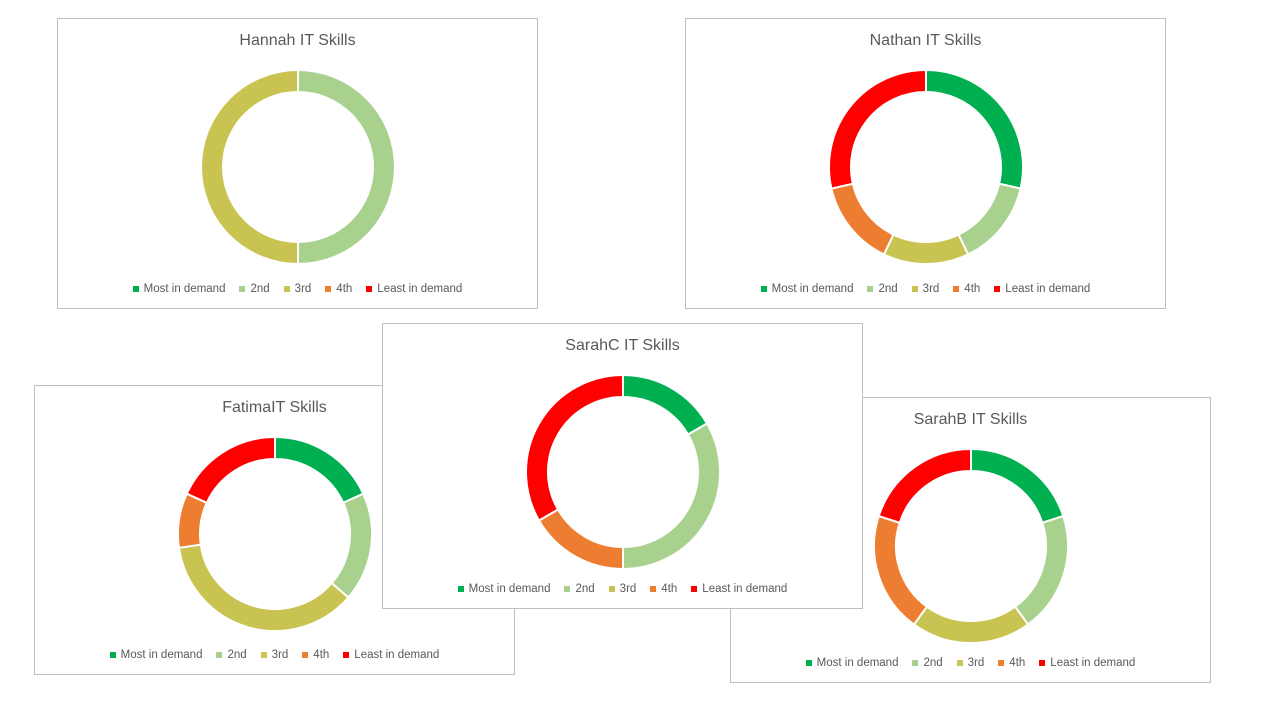 Image resolution: width=1280 pixels, height=720 pixels. Describe the element at coordinates (297, 40) in the screenshot. I see `chart-title: Hannah IT Skills` at that location.